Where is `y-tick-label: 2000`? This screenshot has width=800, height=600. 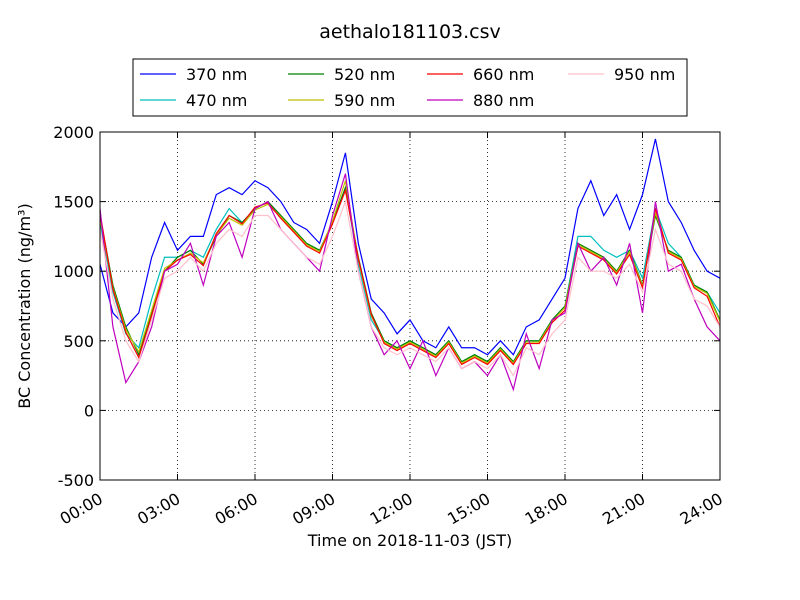 y-tick-label: 2000 is located at coordinates (73, 132).